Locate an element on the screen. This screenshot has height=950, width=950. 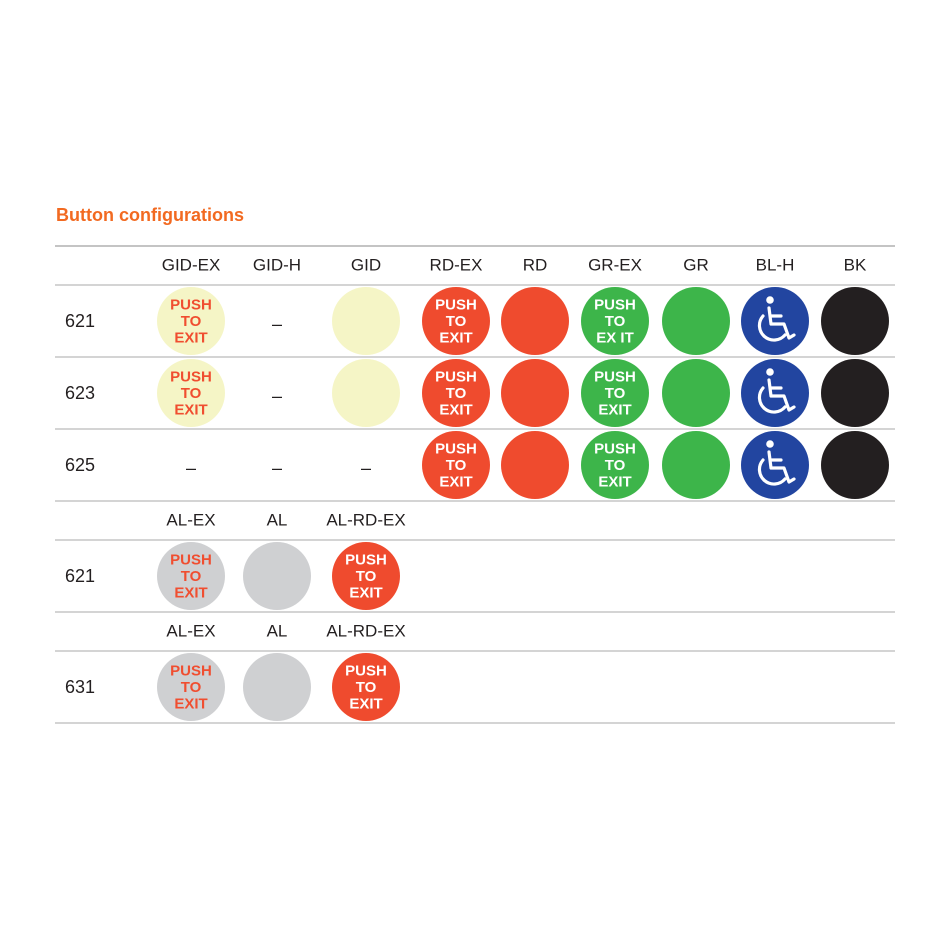
column-header: GR-EX is located at coordinates (615, 264).